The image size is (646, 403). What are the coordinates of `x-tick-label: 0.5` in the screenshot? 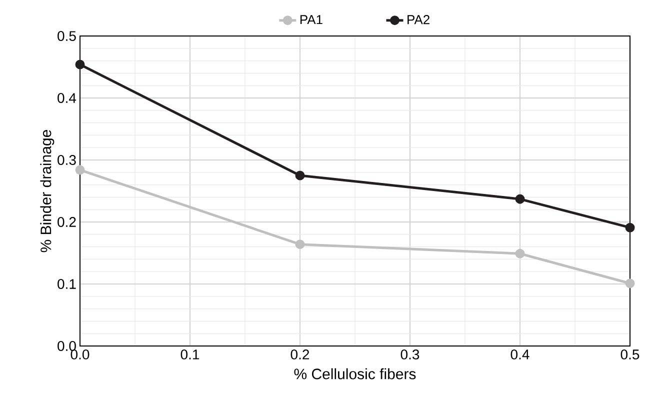 It's located at (630, 355).